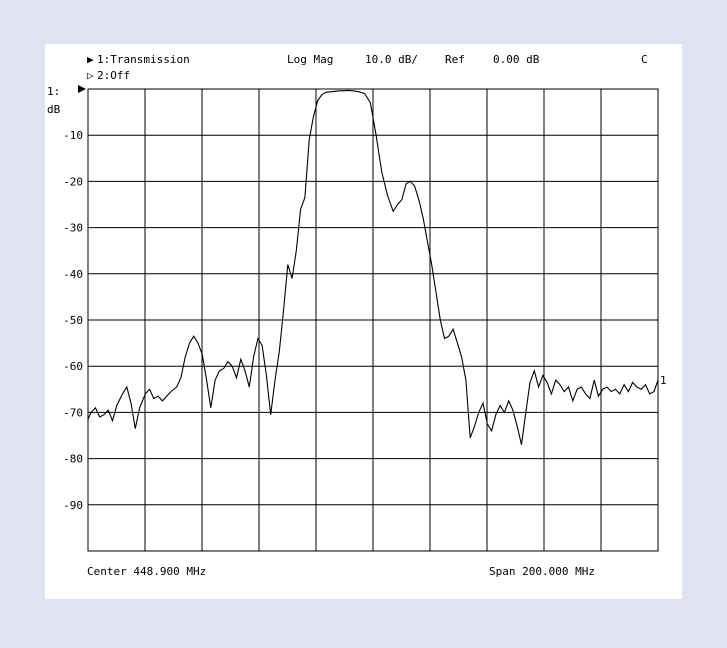  I want to click on status-indicator: C, so click(644, 59).